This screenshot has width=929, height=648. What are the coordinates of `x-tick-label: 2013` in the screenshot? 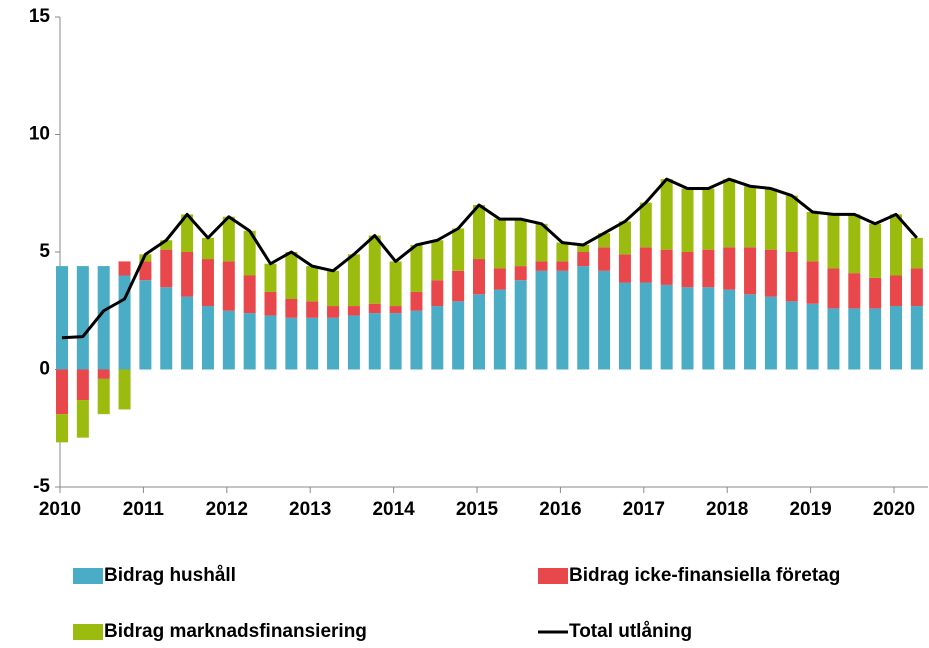 It's located at (310, 509).